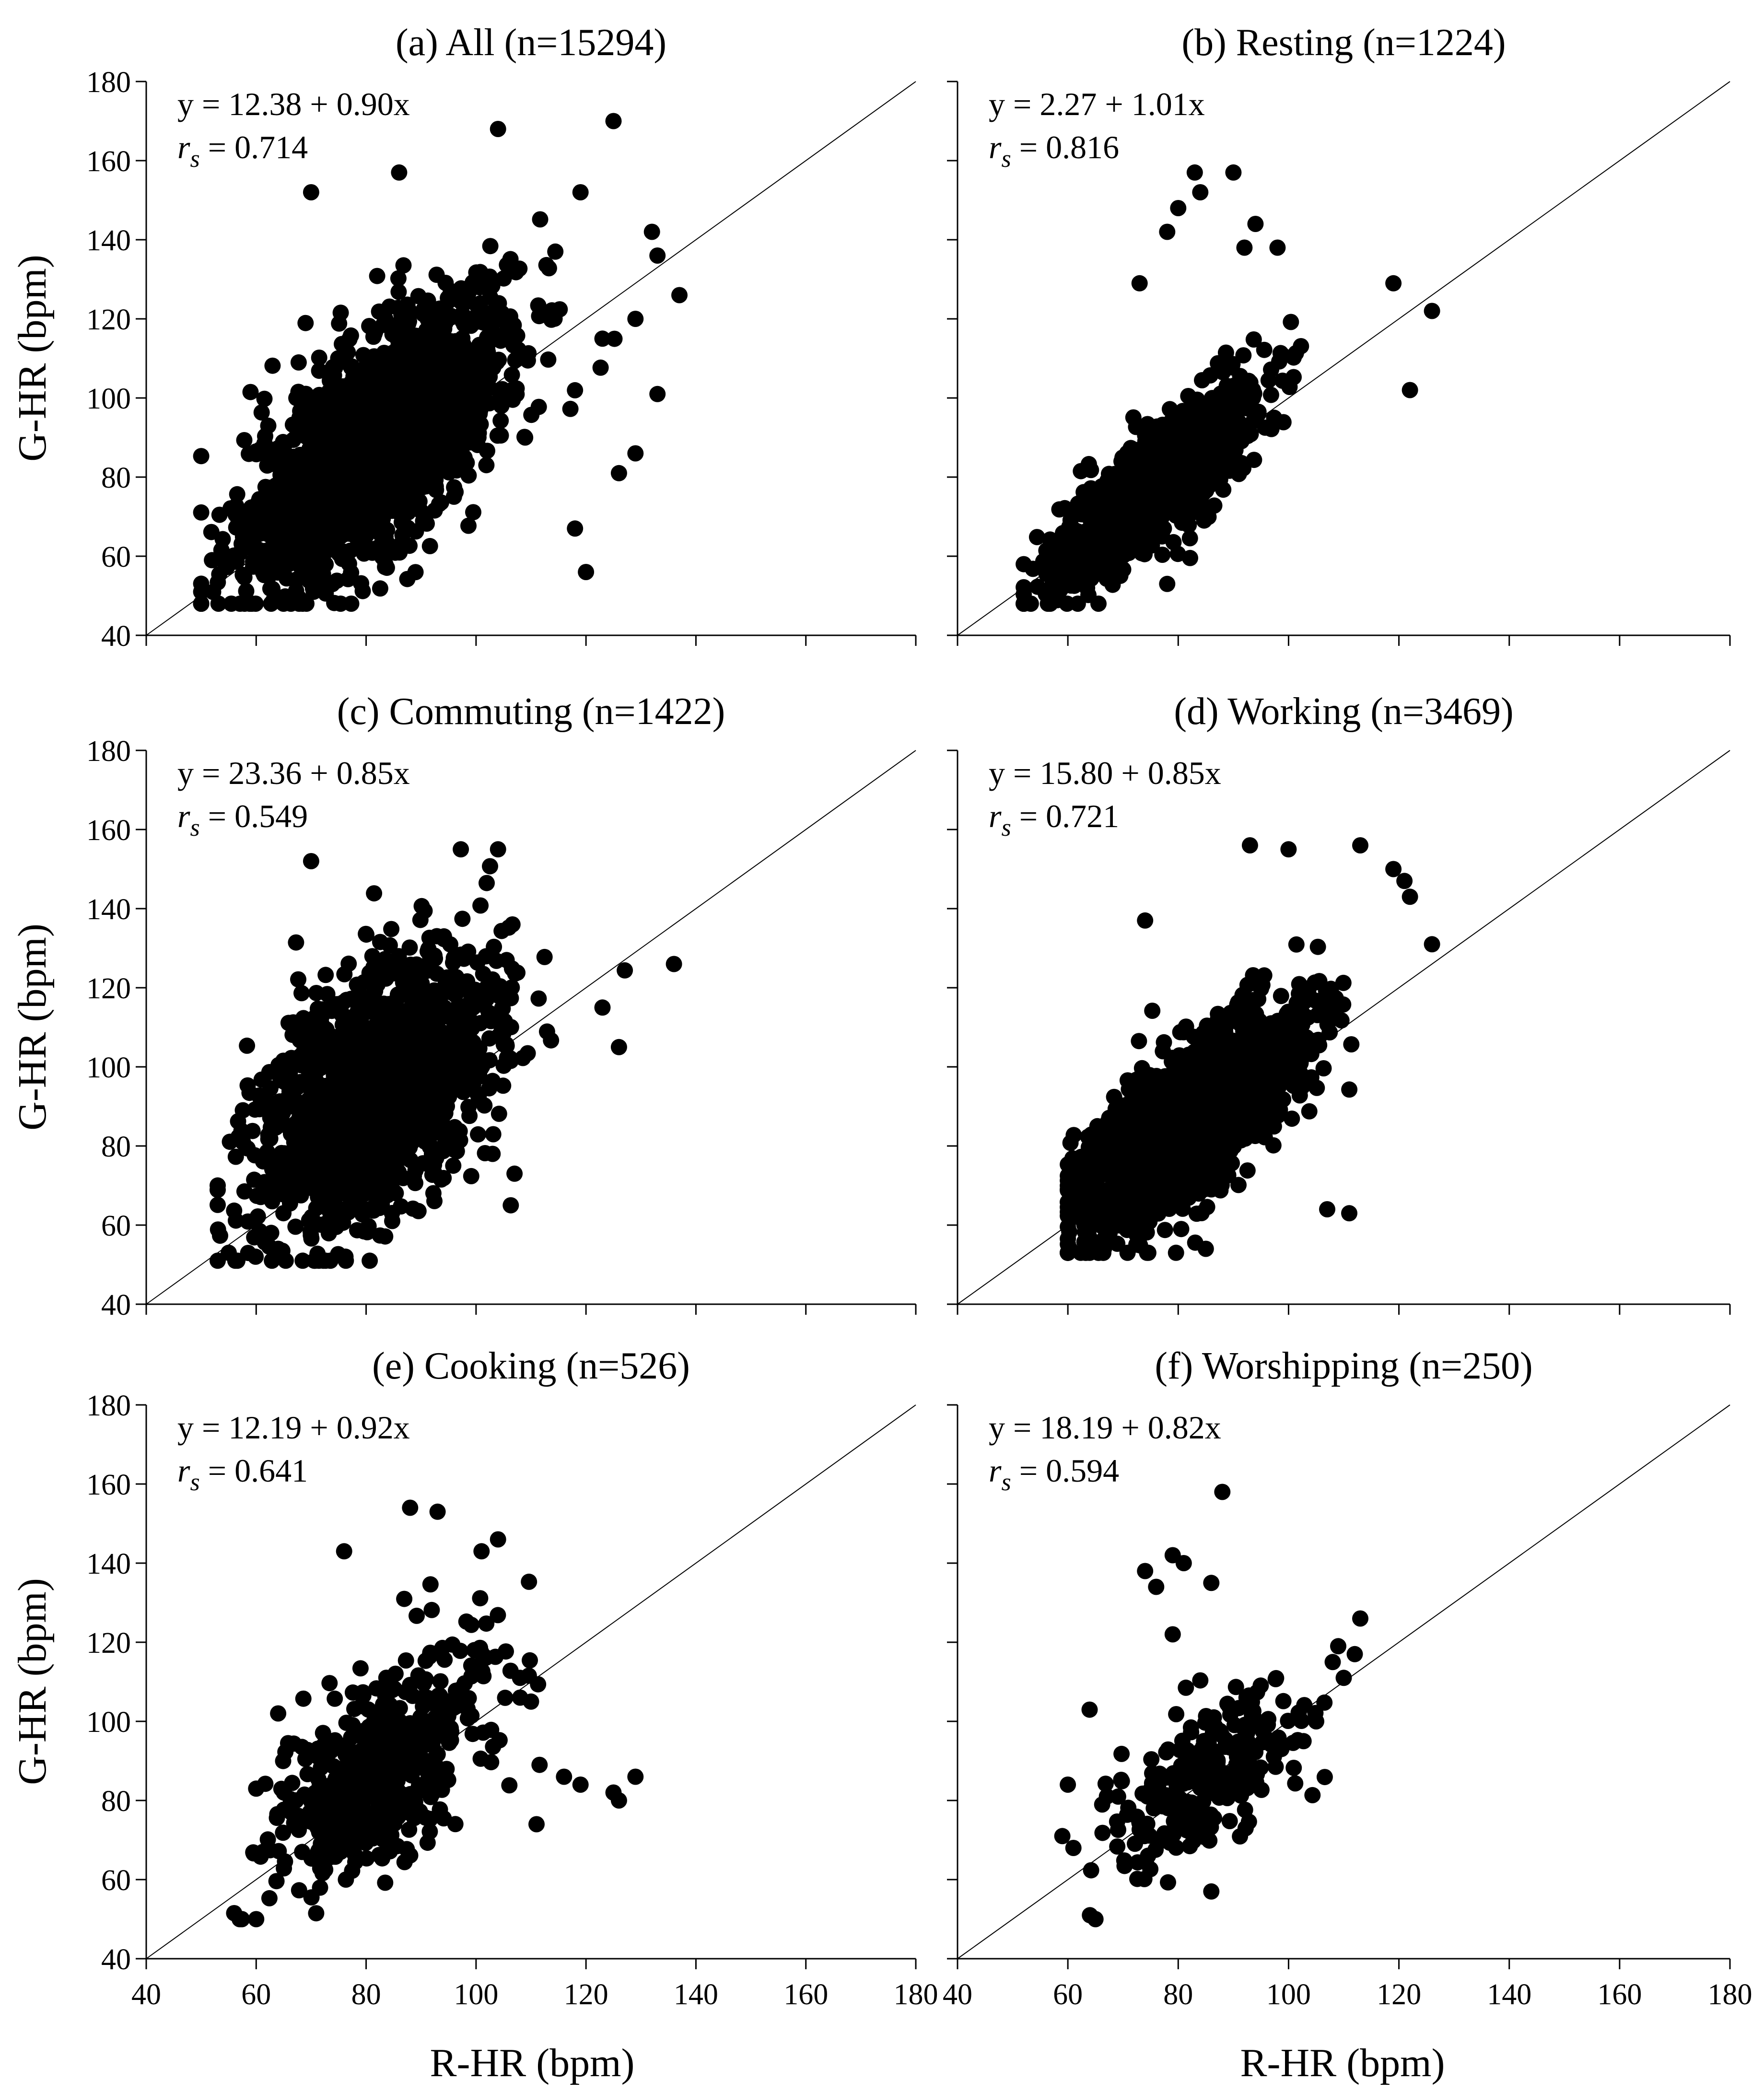 The height and width of the screenshot is (2092, 1764). What do you see at coordinates (293, 773) in the screenshot?
I see `regression-equation: y = 23.36 + 0.85x` at bounding box center [293, 773].